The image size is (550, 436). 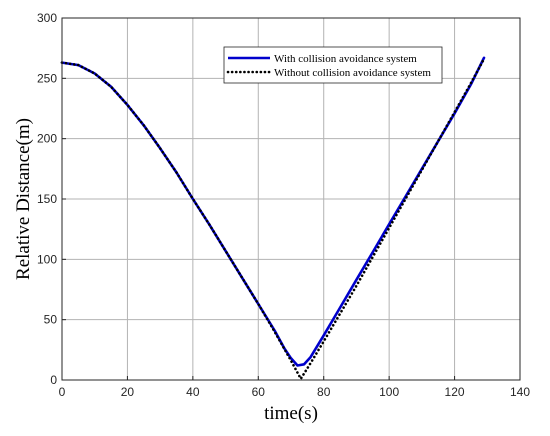 What do you see at coordinates (47, 139) in the screenshot?
I see `y-tick-label: 200` at bounding box center [47, 139].